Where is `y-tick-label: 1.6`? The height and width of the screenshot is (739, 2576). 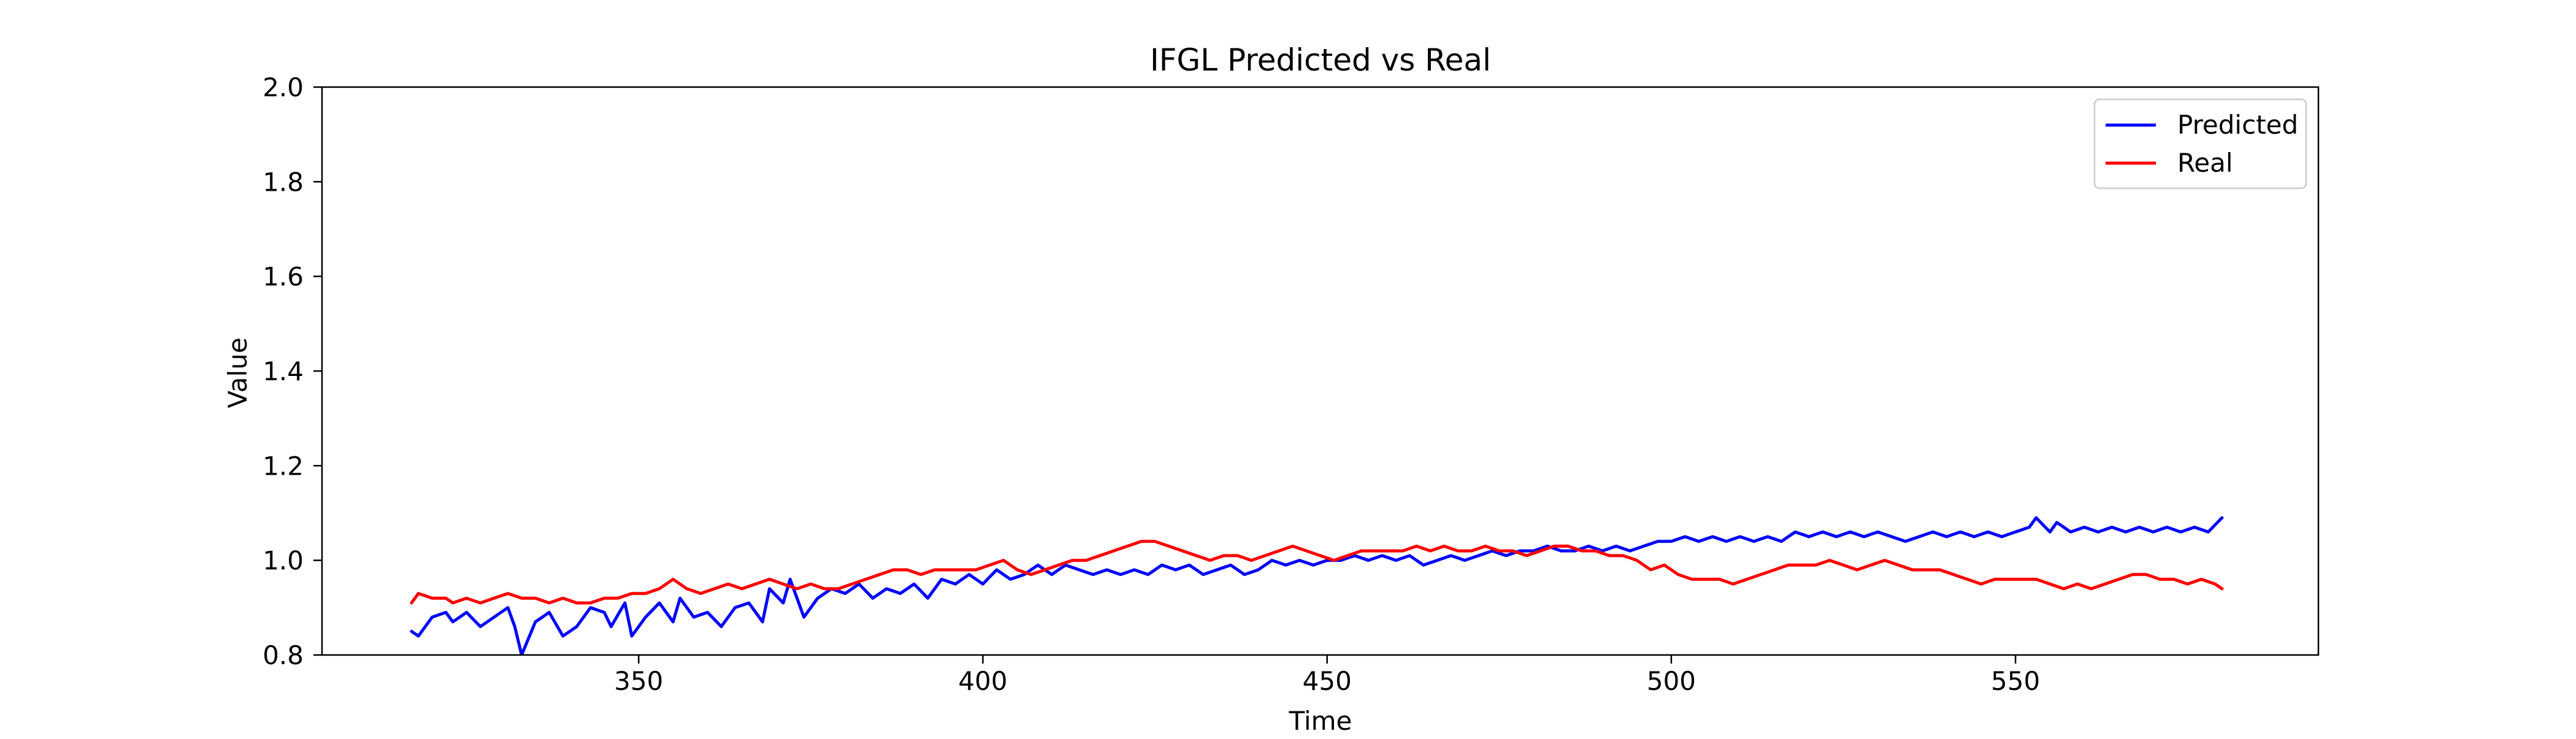
y-tick-label: 1.6 is located at coordinates (283, 277).